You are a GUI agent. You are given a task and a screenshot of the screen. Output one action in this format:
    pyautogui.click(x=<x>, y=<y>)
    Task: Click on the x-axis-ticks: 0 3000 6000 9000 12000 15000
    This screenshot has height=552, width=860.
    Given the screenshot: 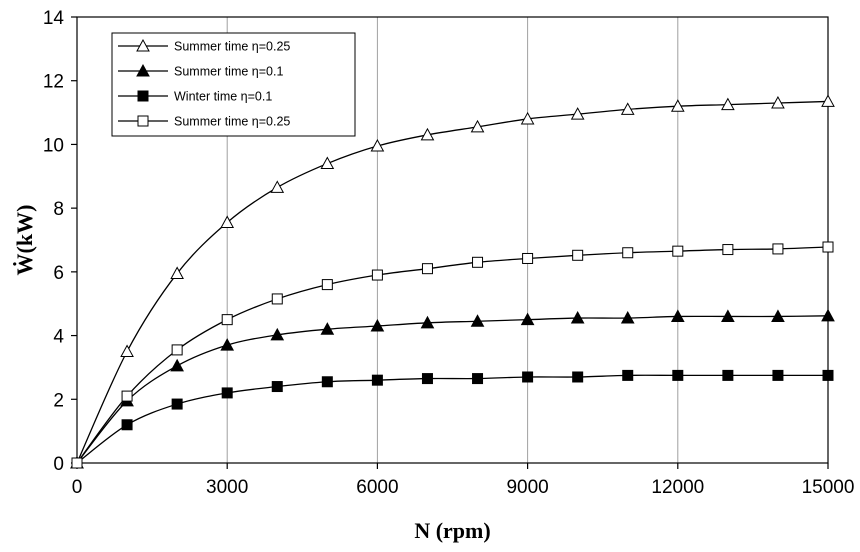 What is the action you would take?
    pyautogui.click(x=463, y=480)
    